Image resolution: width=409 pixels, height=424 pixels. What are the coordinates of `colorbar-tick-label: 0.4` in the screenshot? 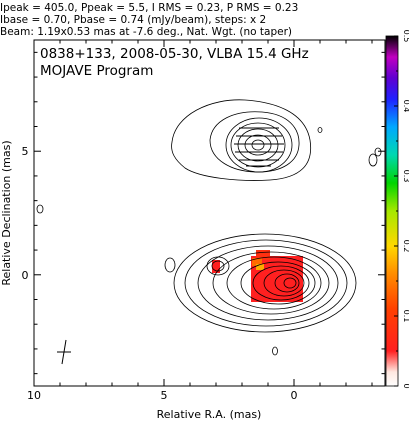 It's located at (405, 106).